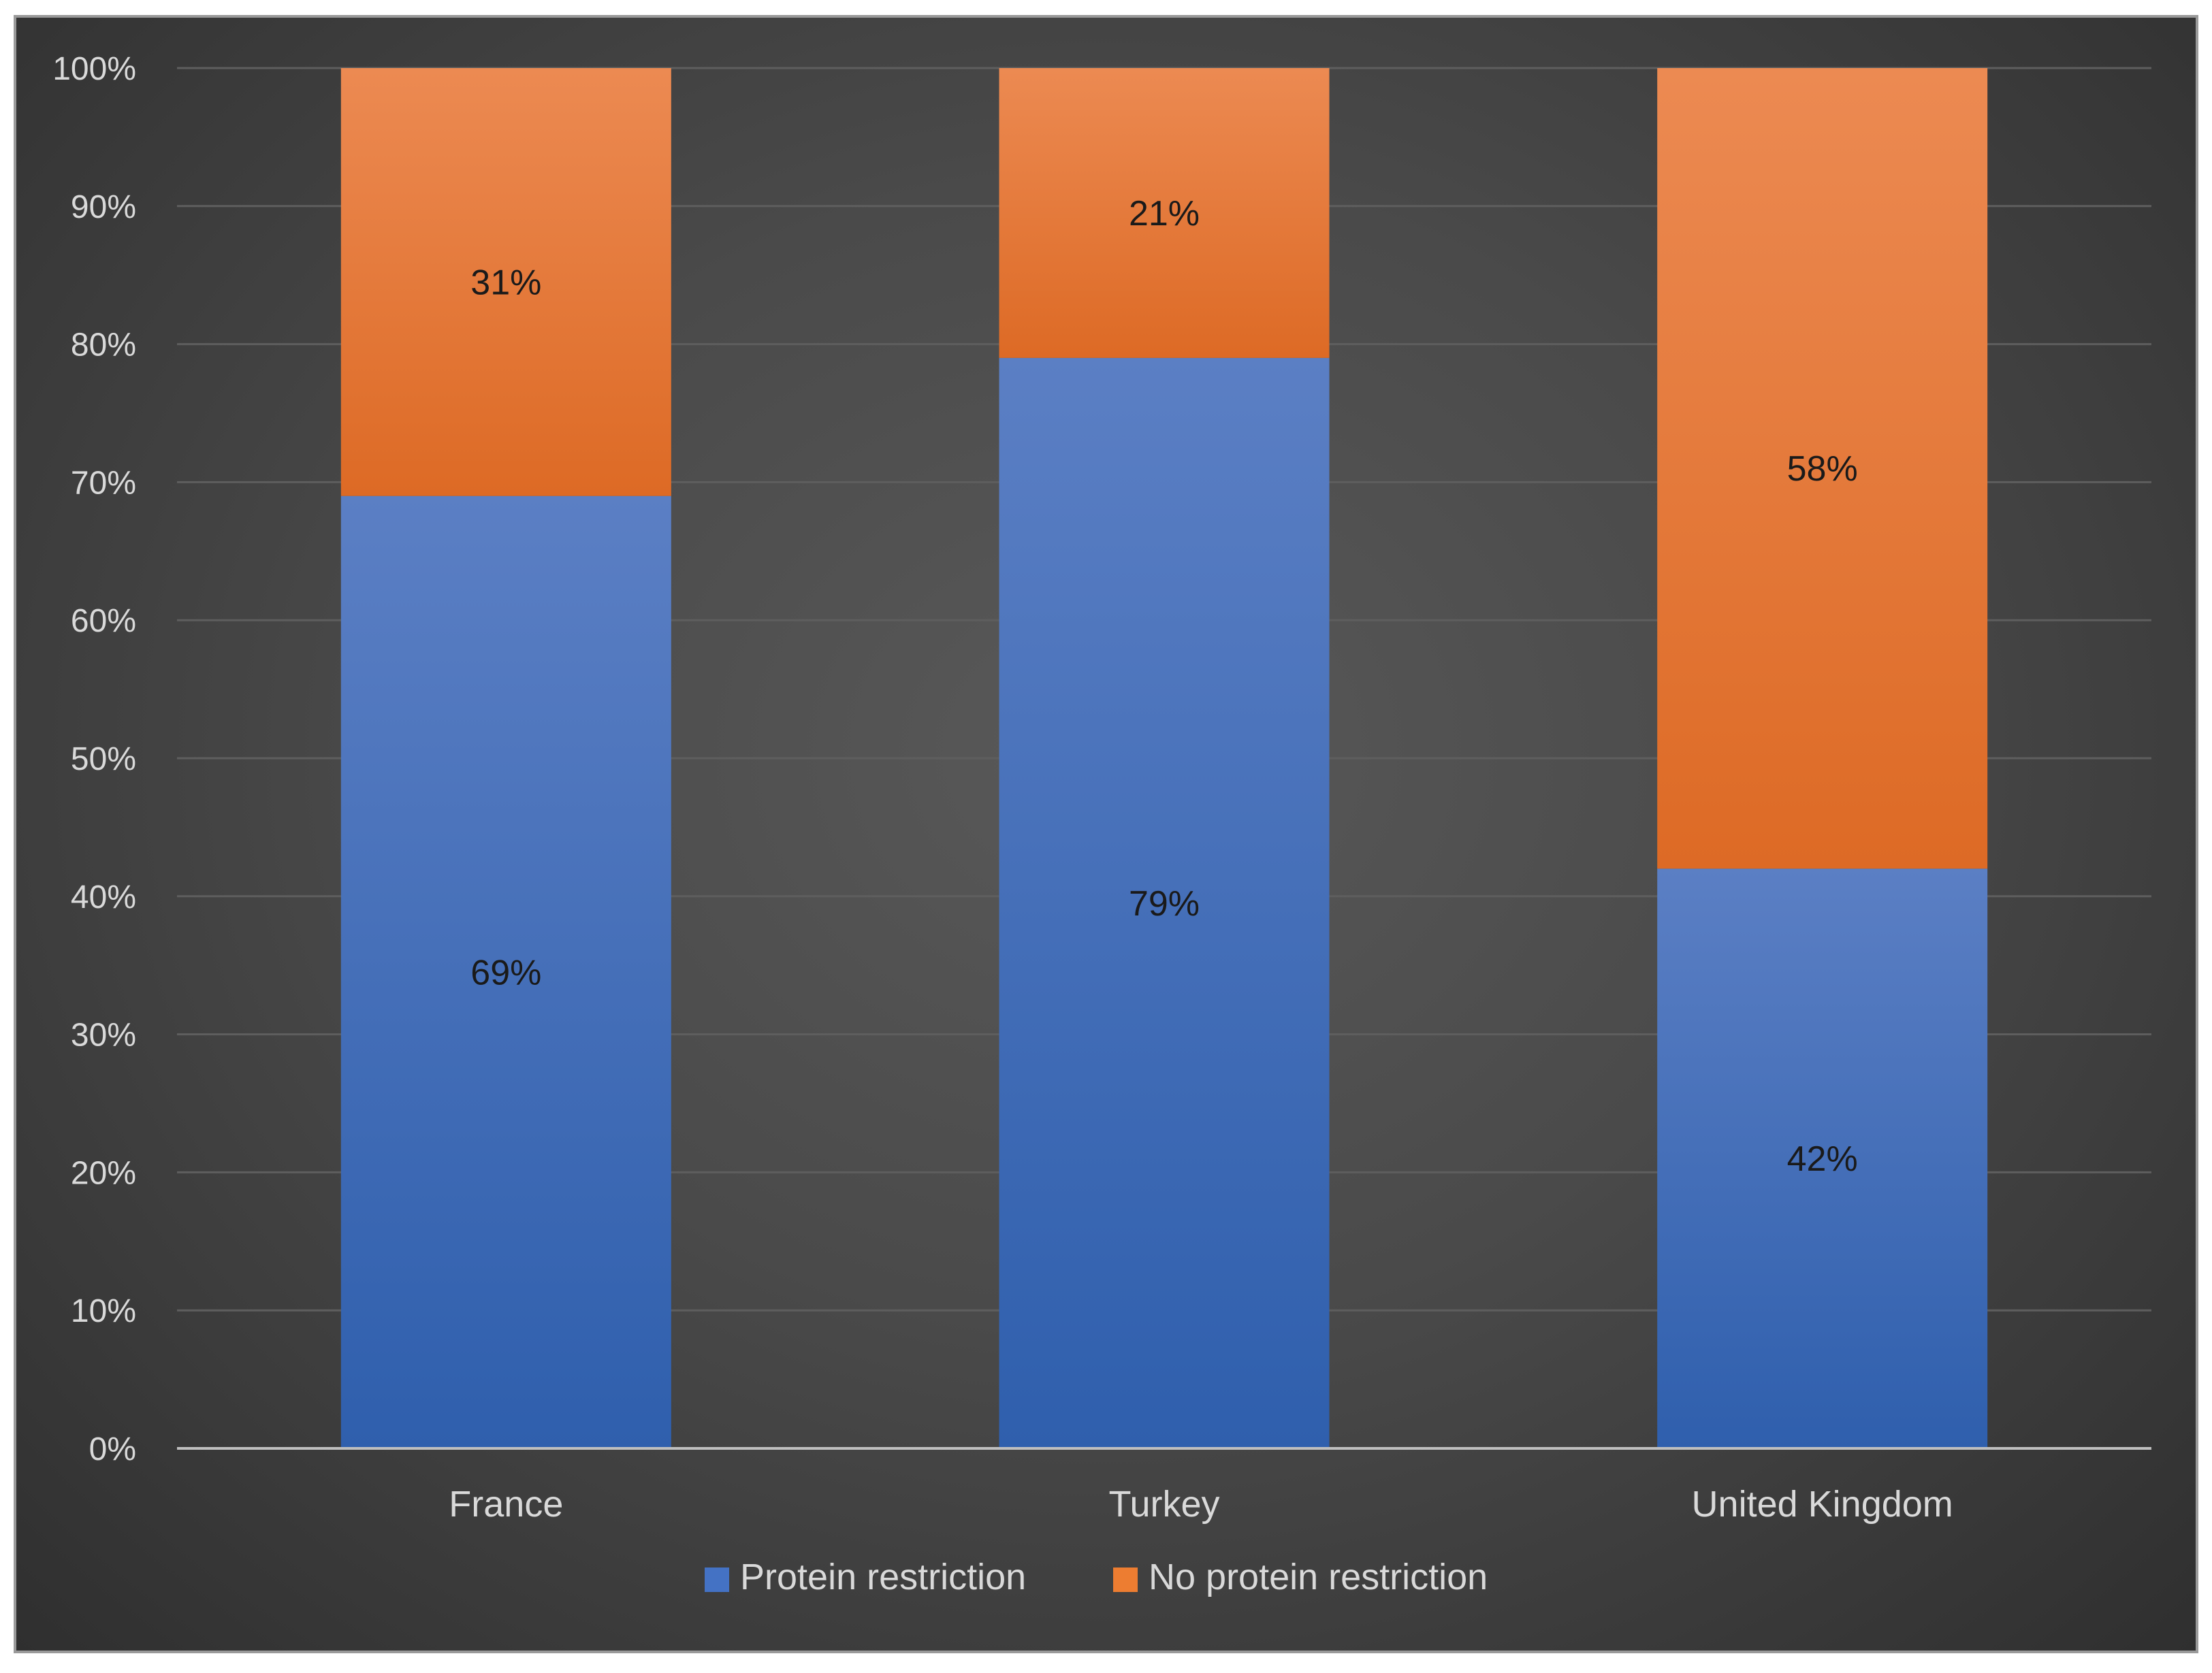 This screenshot has height=1673, width=2212. I want to click on y-tick-label: 100%, so click(94, 69).